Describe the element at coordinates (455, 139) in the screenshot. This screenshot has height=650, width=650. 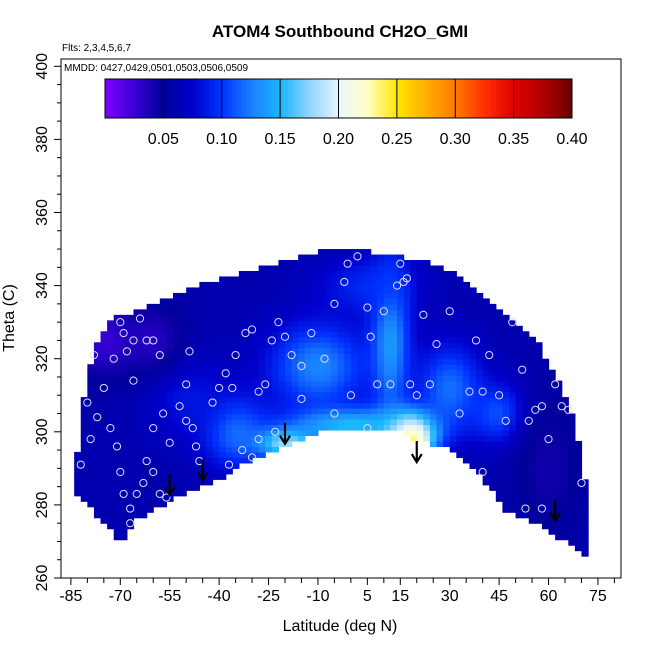
I see `colorbar-tick-label: 0.30` at that location.